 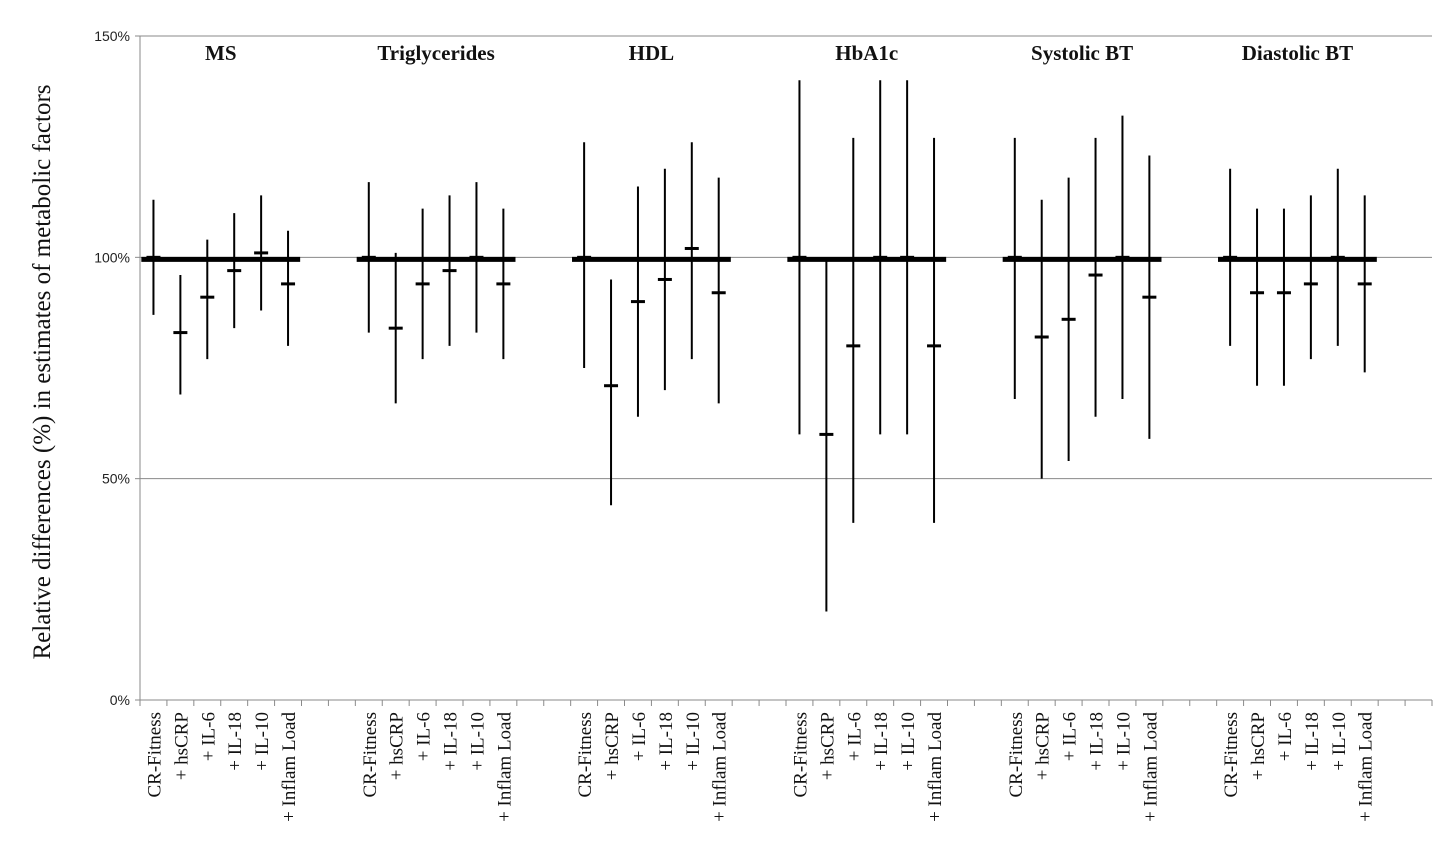 What do you see at coordinates (112, 257) in the screenshot?
I see `y-tick-label: 100%` at bounding box center [112, 257].